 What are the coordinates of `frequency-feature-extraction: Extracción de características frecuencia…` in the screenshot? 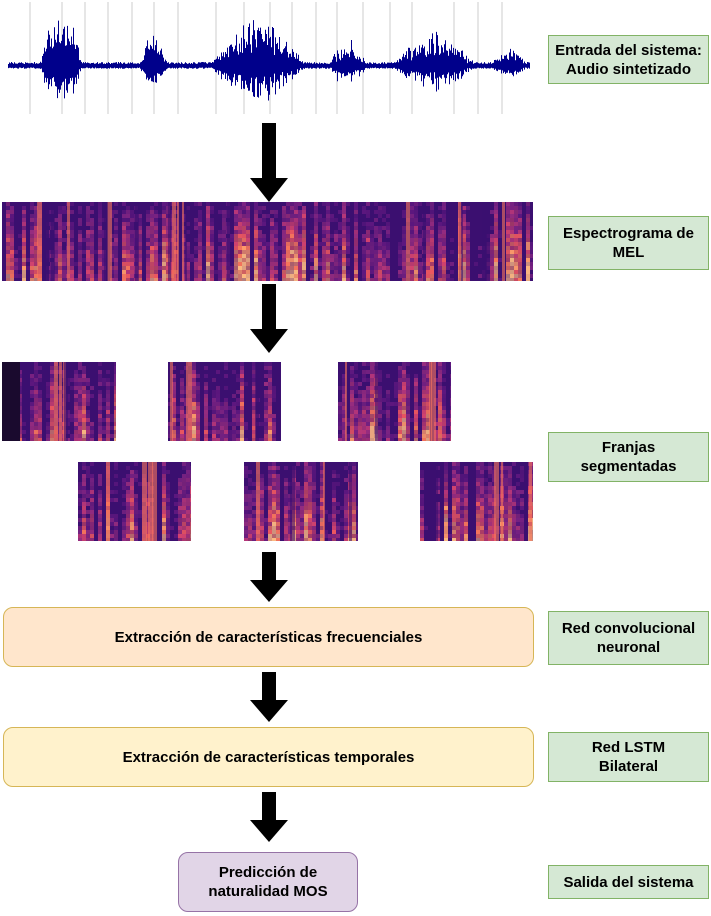 It's located at (268, 637).